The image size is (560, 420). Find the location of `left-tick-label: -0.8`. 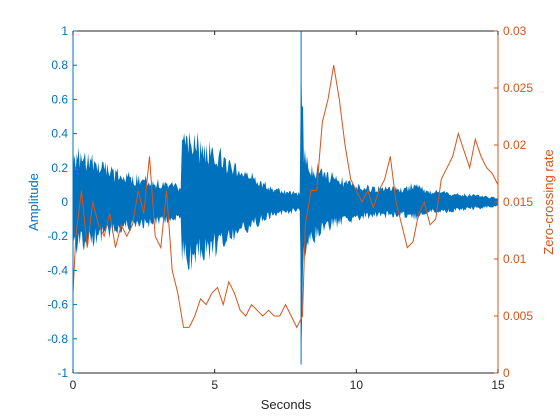

left-tick-label: -0.8 is located at coordinates (57, 339).